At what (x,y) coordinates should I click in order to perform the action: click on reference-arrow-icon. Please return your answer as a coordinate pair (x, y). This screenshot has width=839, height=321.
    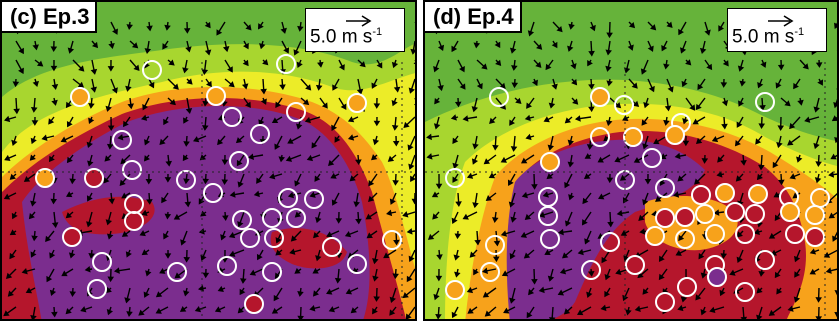
    Looking at the image, I should click on (359, 21).